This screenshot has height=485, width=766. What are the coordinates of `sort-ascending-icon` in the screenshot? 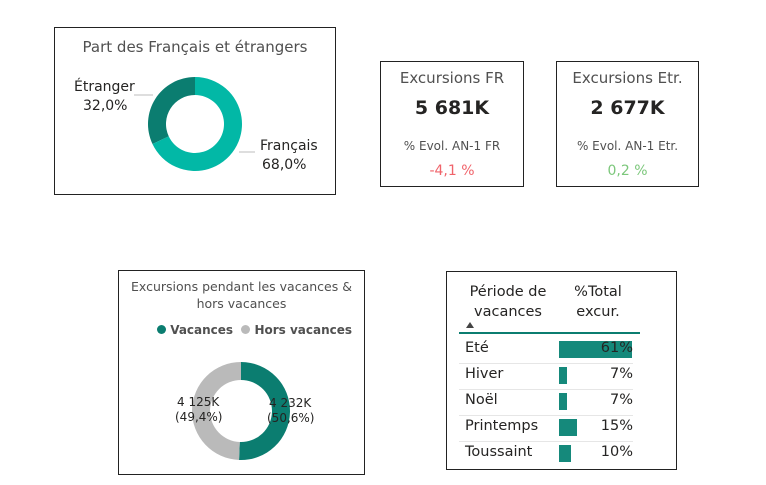 It's located at (470, 325).